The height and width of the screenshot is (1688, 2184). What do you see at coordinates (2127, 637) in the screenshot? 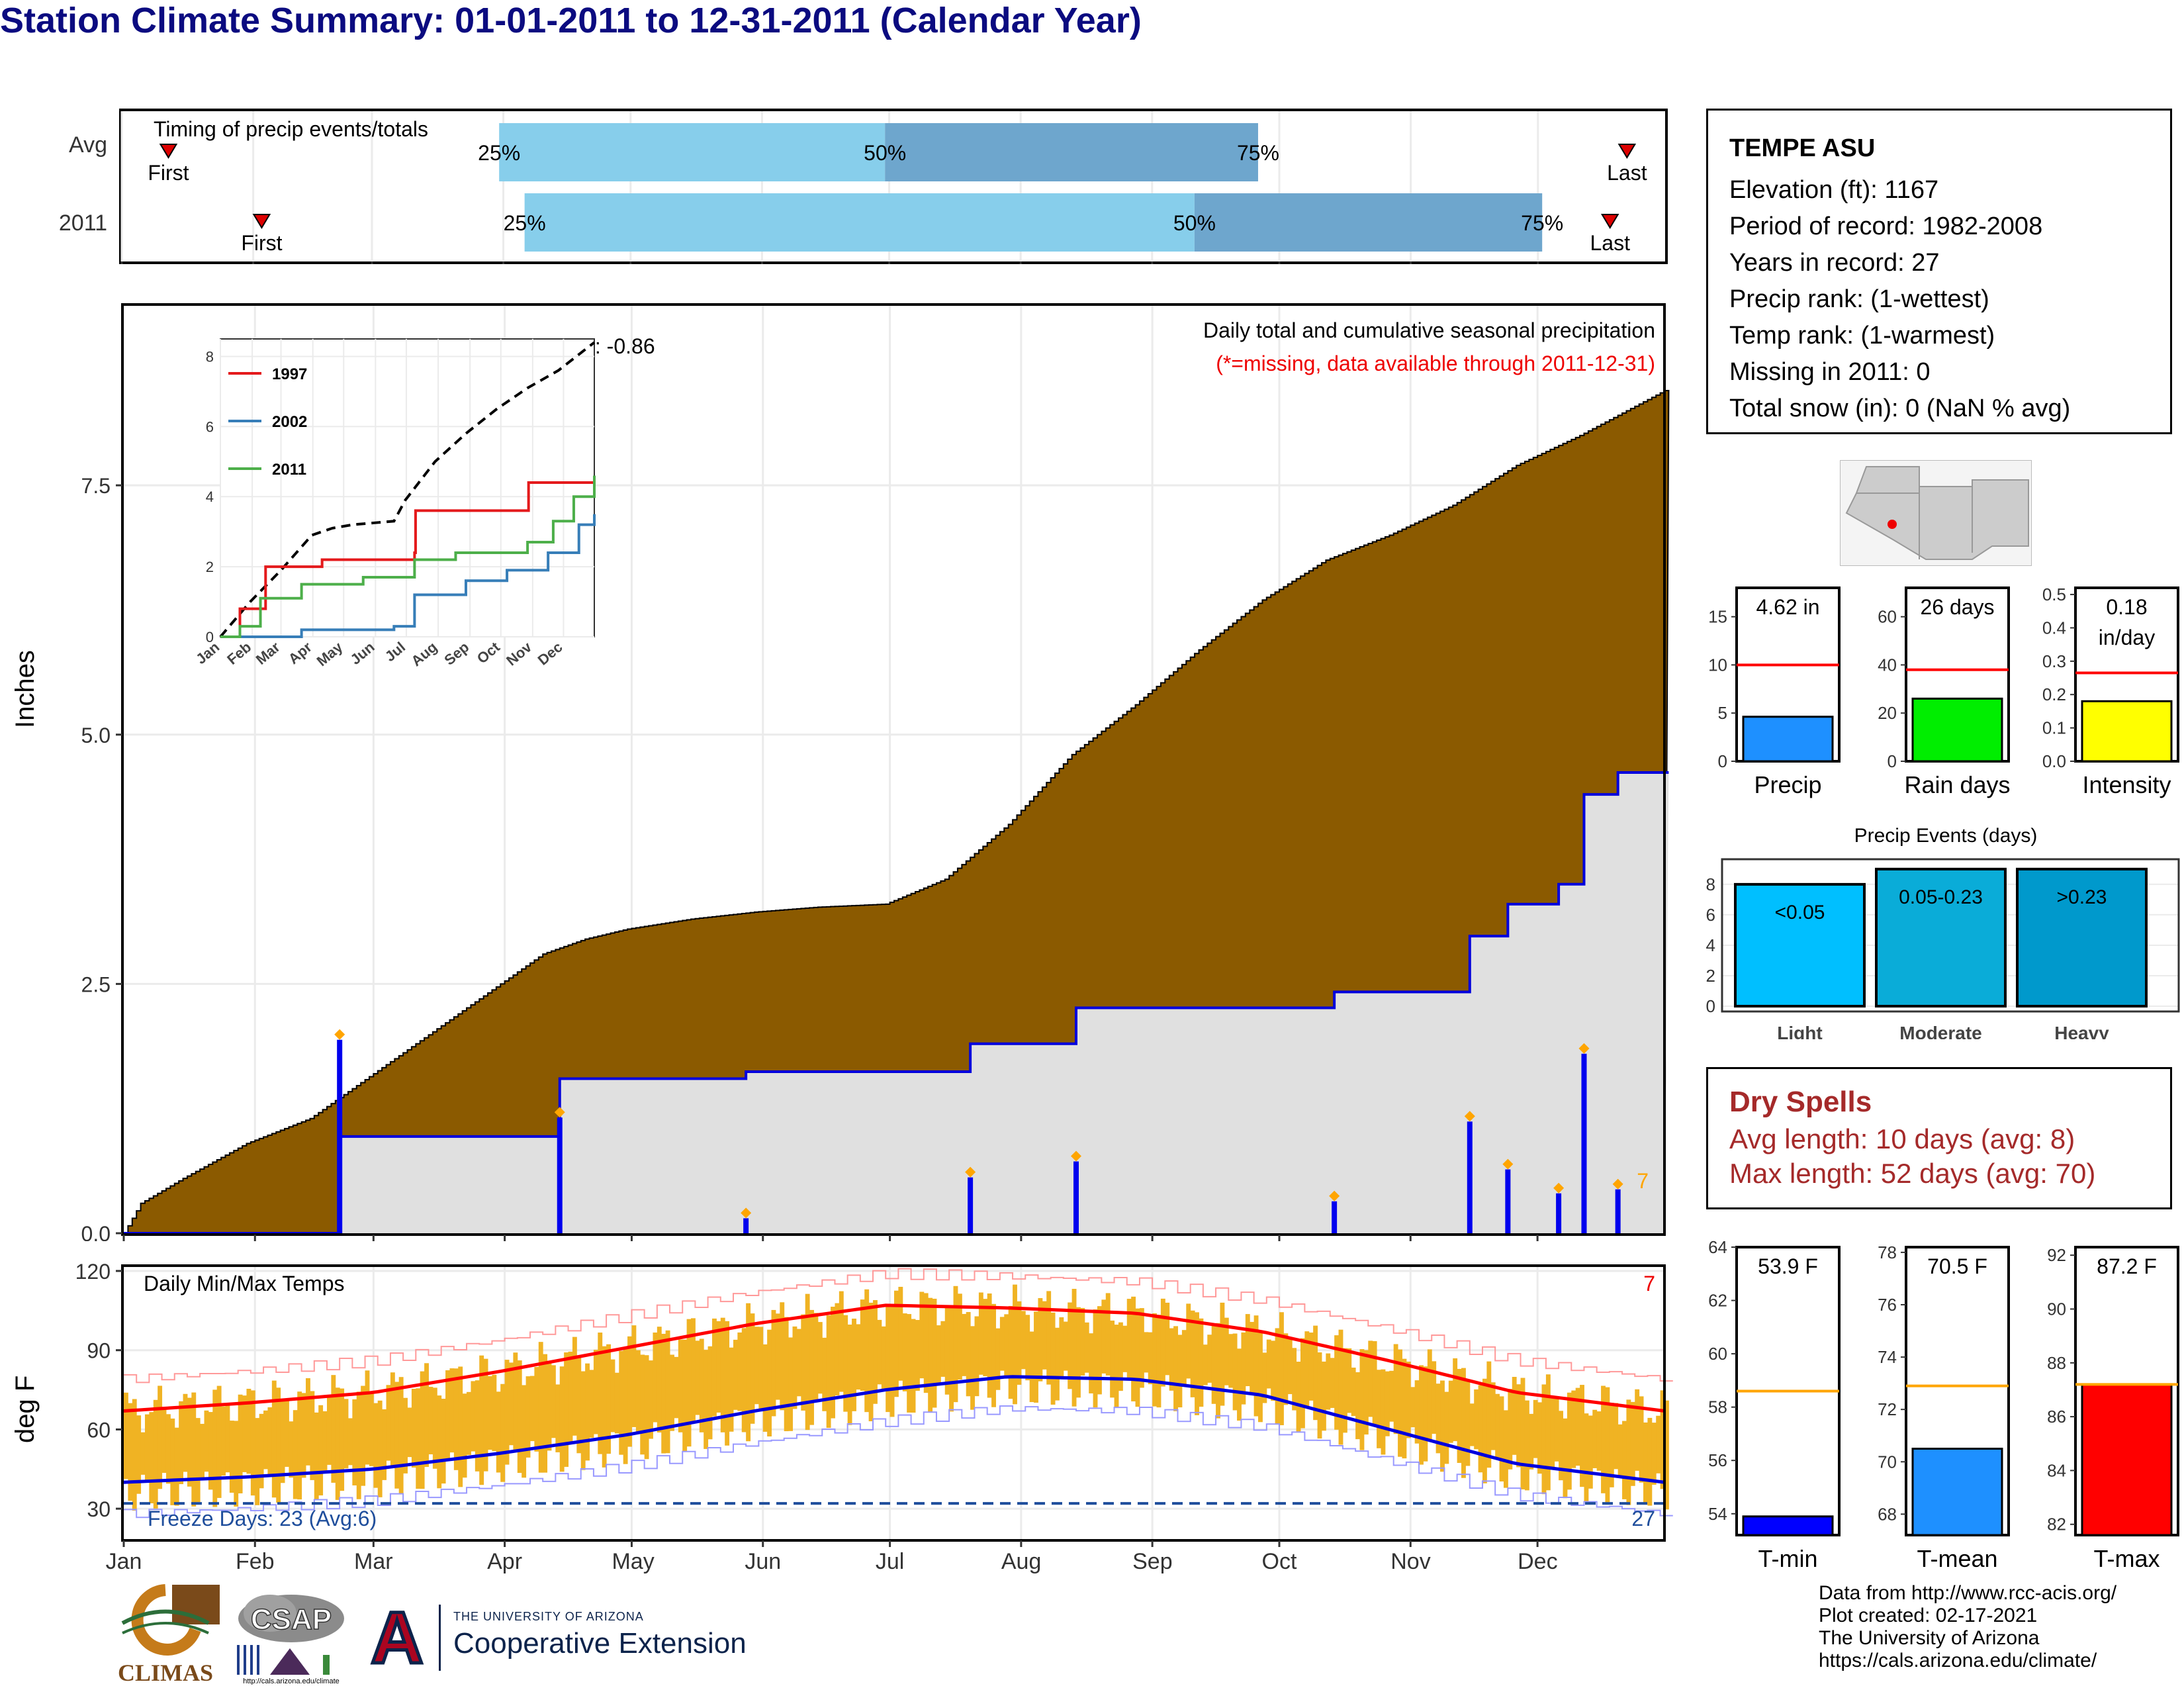
I see `intensity-value-label-2: in/day` at bounding box center [2127, 637].